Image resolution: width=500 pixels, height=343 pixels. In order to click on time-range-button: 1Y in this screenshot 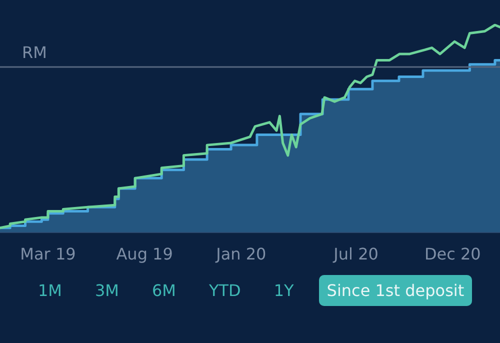, I will do `click(284, 290)`.